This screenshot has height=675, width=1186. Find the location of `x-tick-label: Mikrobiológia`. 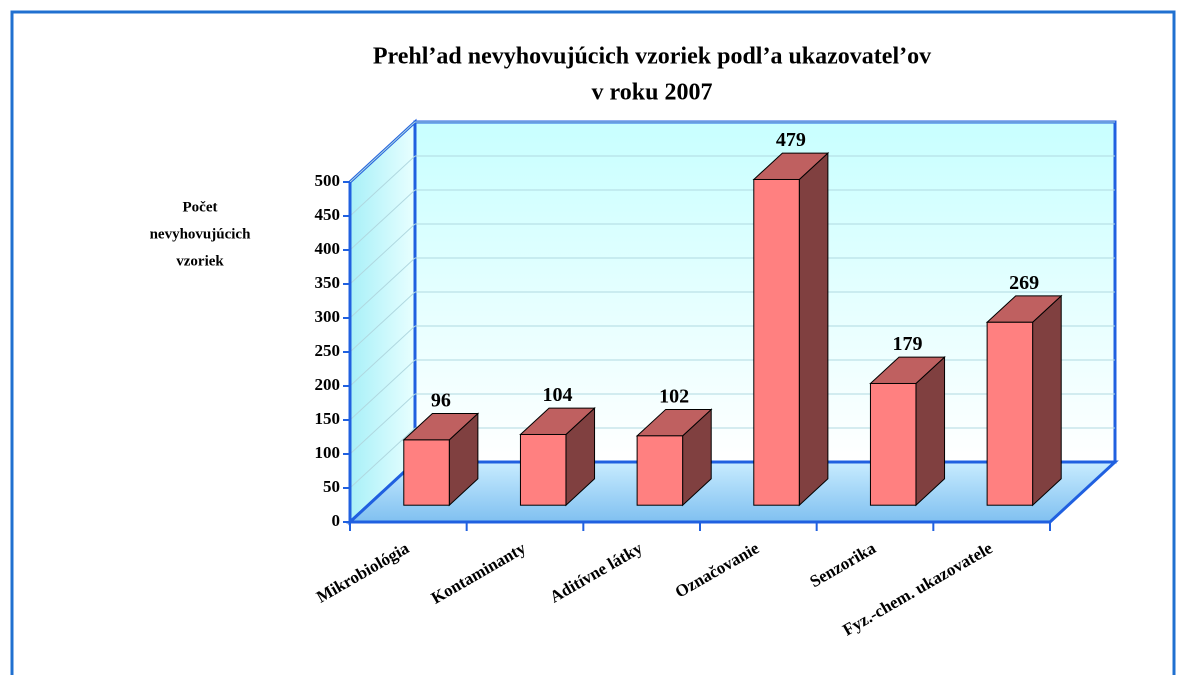

x-tick-label: Mikrobiológia is located at coordinates (363, 572).